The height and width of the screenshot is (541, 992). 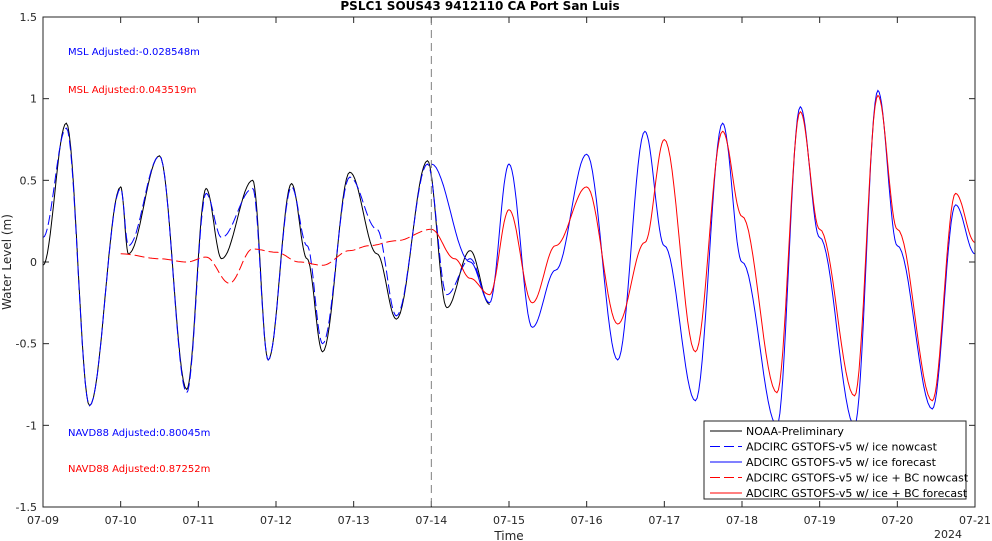 What do you see at coordinates (7, 262) in the screenshot?
I see `y-axis-title: Water Level (m)` at bounding box center [7, 262].